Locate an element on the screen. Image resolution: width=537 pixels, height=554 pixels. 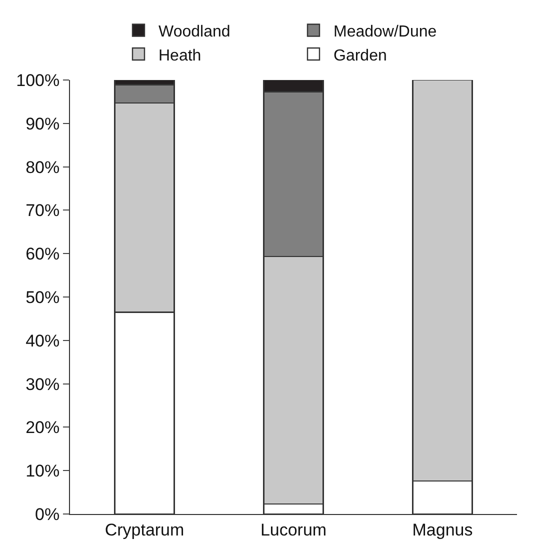
y-tick-label: 50% is located at coordinates (43, 297).